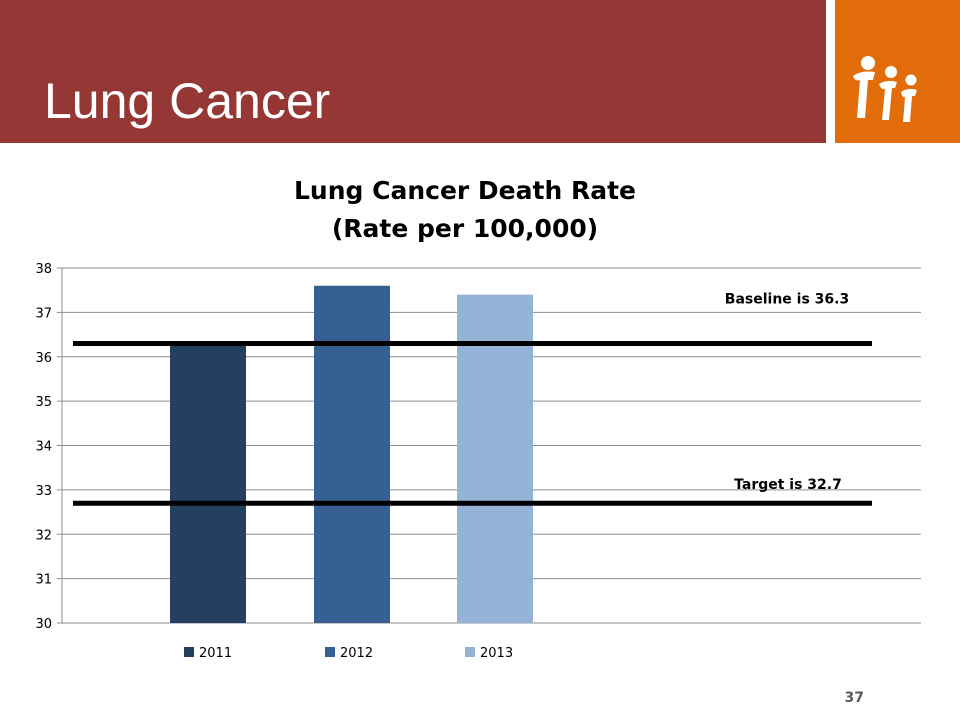 Image resolution: width=960 pixels, height=720 pixels. I want to click on legend-label: 2013, so click(496, 653).